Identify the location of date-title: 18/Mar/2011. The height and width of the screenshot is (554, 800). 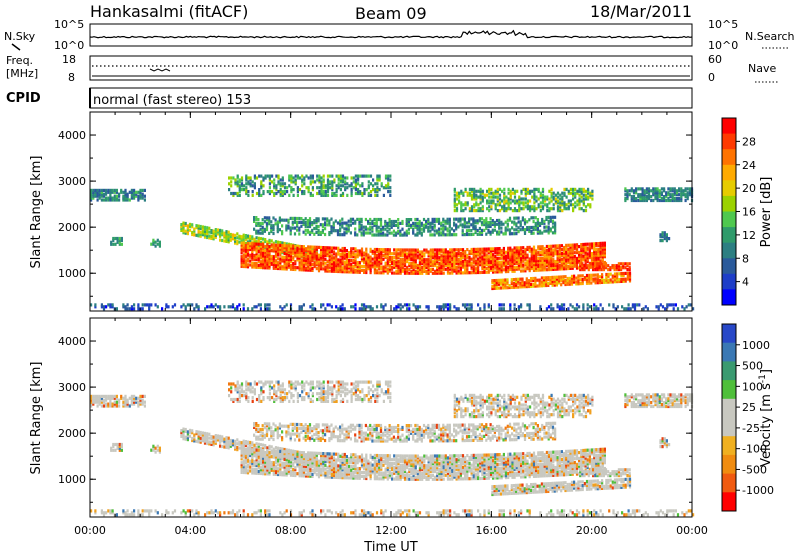
(641, 11).